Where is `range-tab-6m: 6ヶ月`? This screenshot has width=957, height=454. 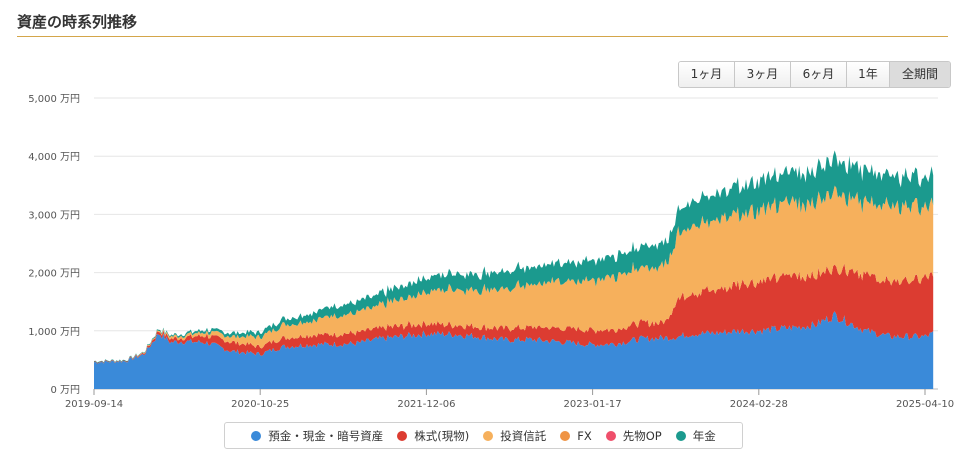 range-tab-6m: 6ヶ月 is located at coordinates (819, 74).